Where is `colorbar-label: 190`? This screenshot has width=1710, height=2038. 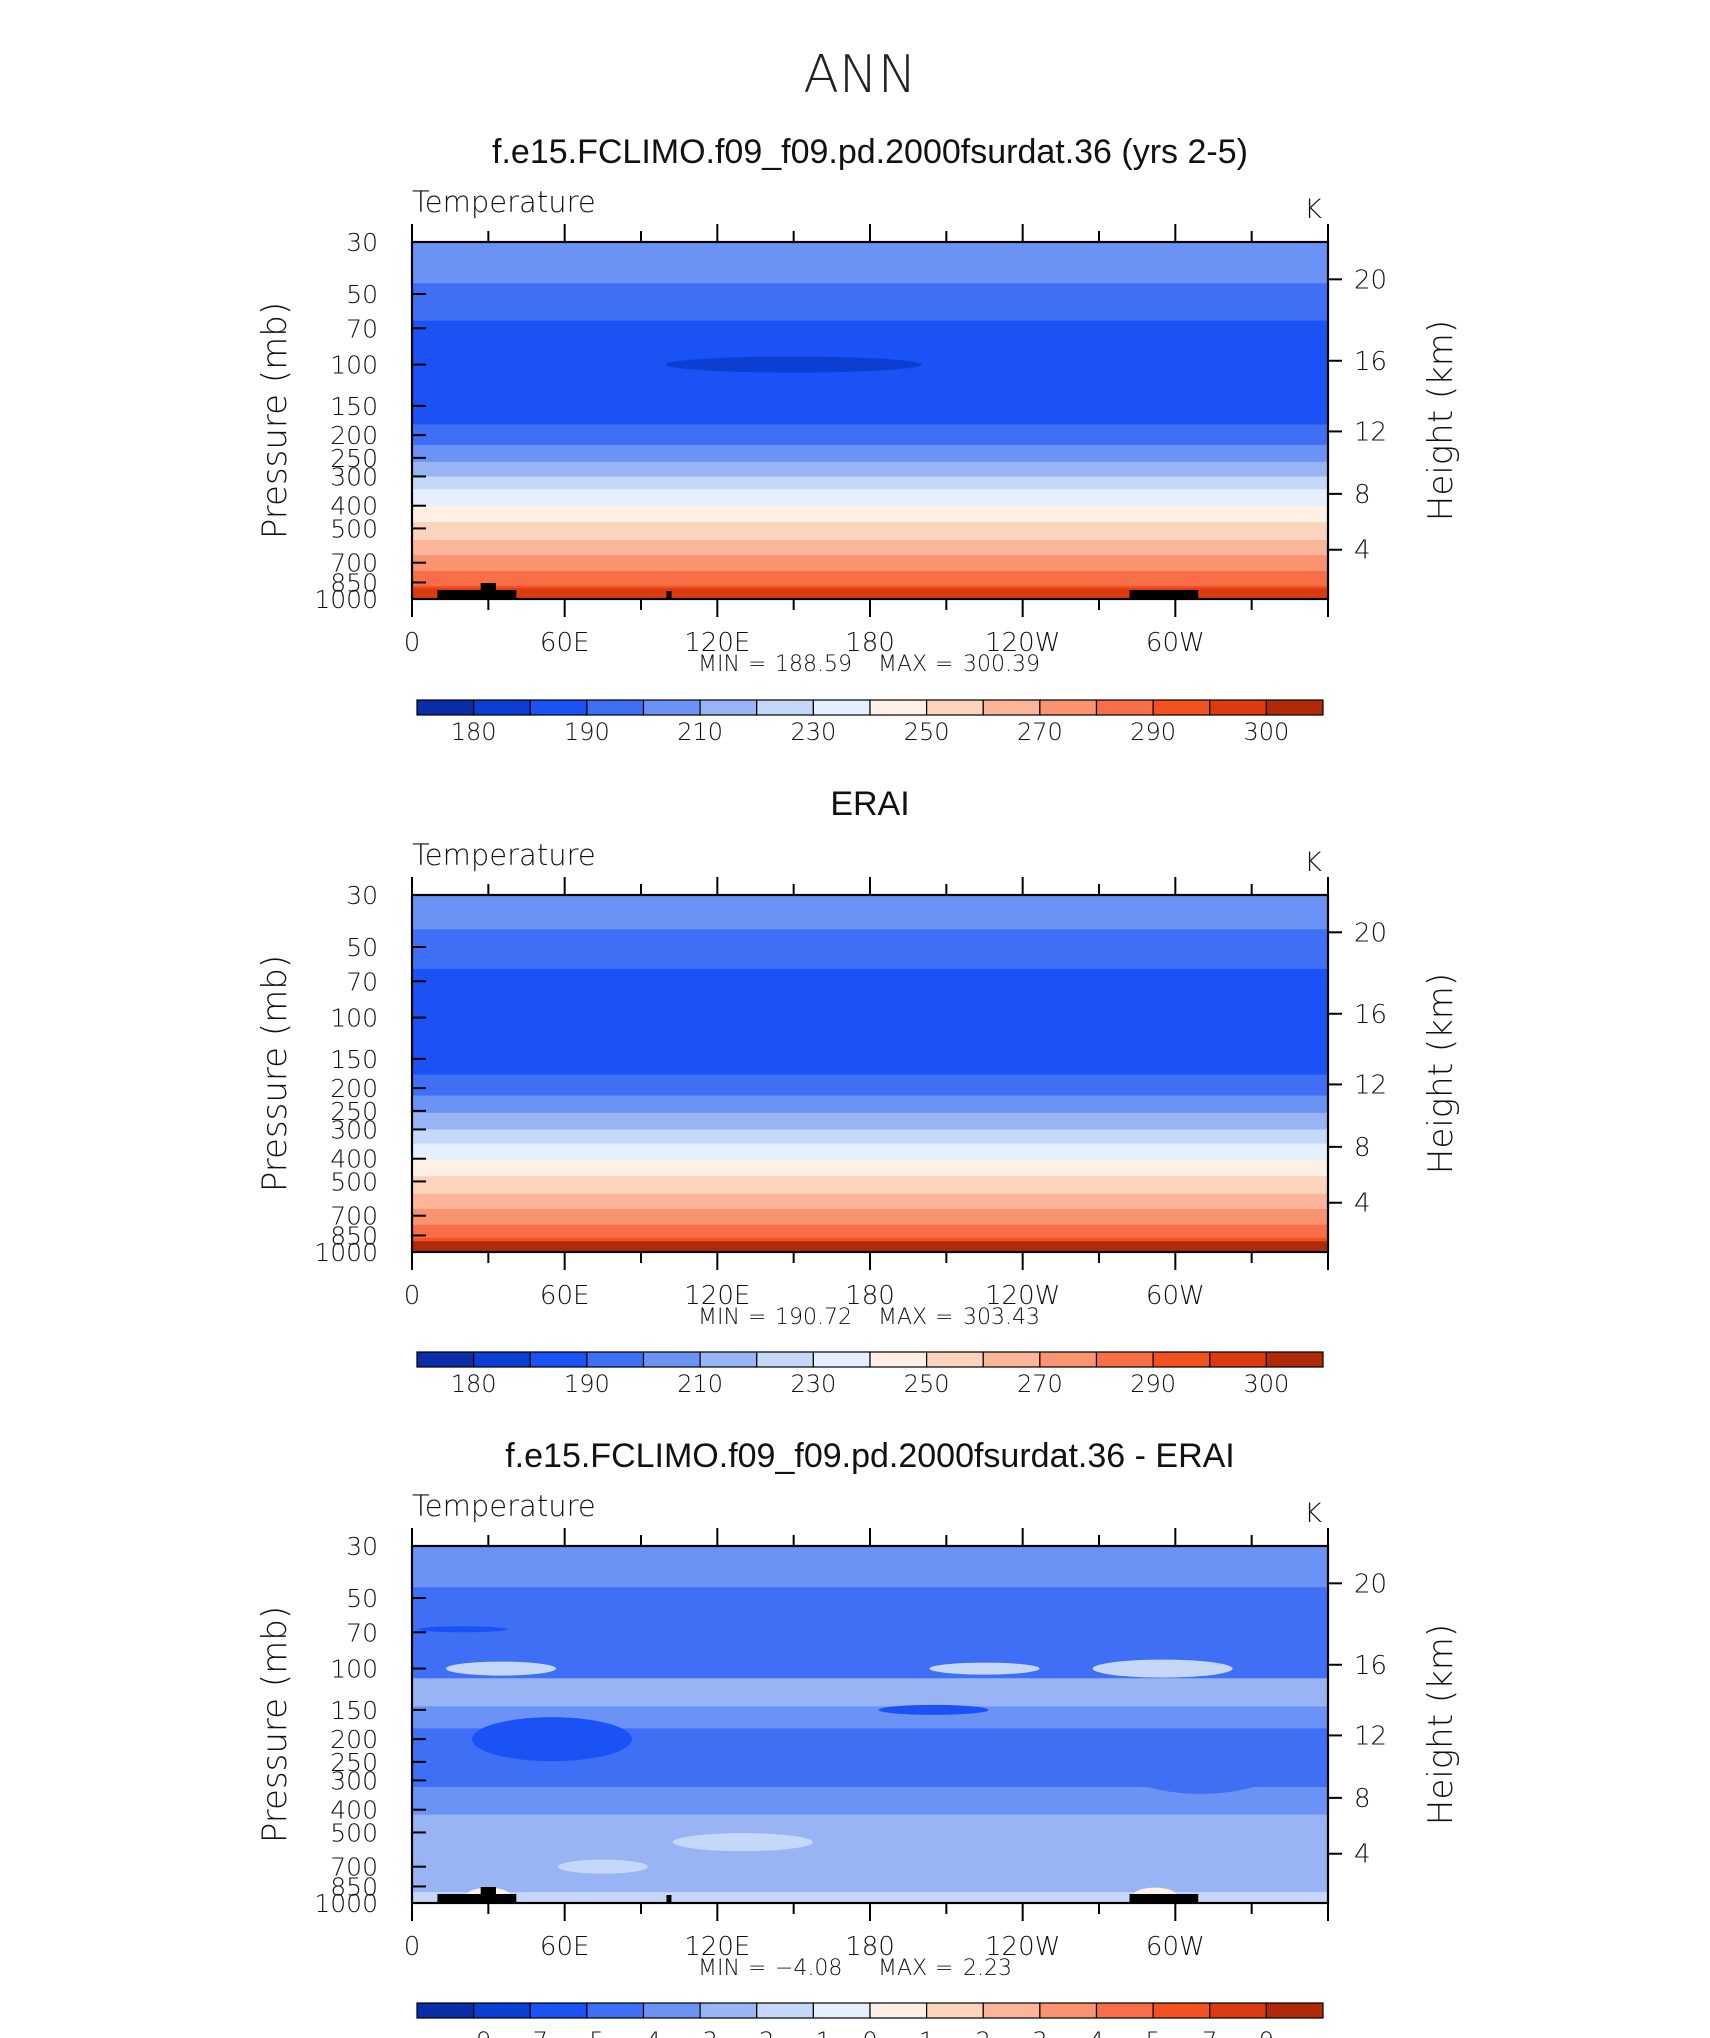
colorbar-label: 190 is located at coordinates (587, 1384).